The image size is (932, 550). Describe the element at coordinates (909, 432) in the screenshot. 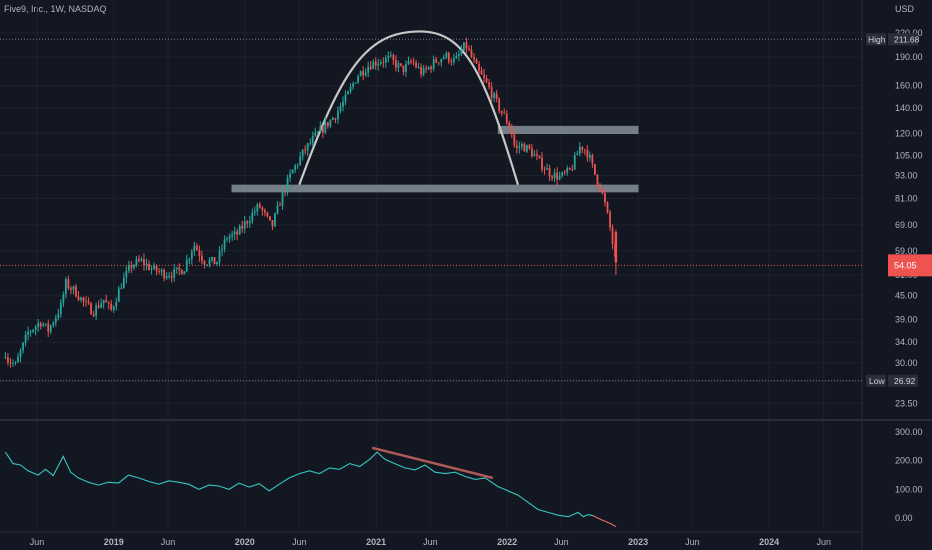

I see `oscillator-tick-label: 300.00` at that location.